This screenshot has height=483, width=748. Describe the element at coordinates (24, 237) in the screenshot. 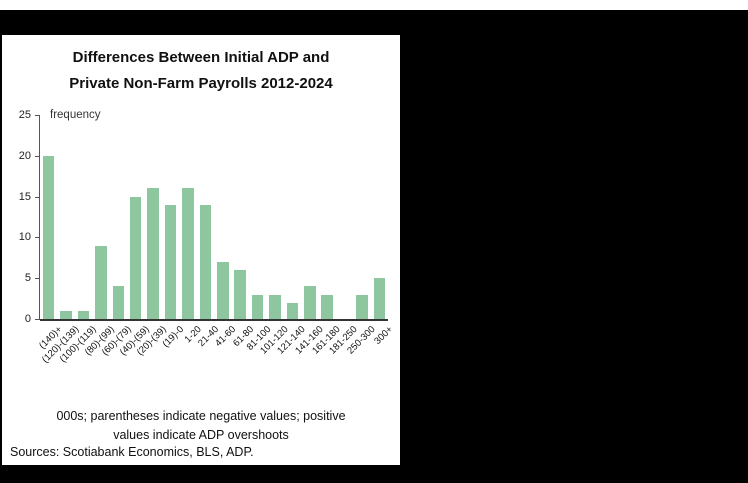

I see `y-tick-label: 10` at that location.